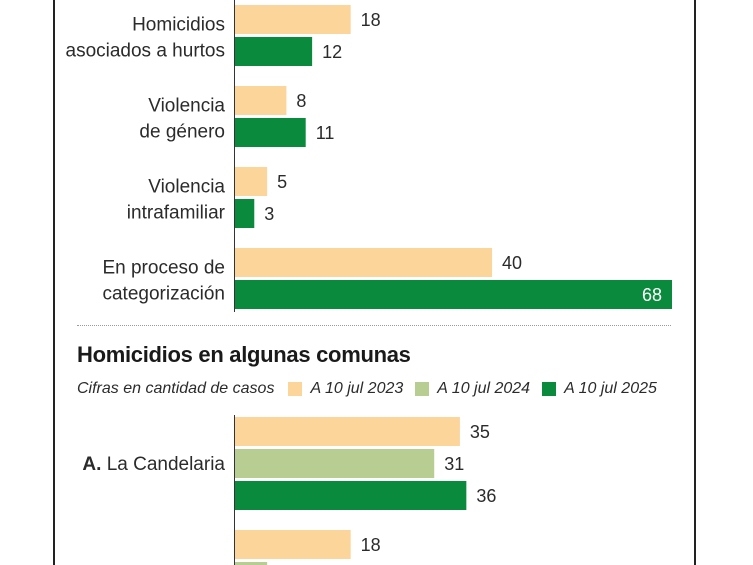 This screenshot has width=753, height=565. Describe the element at coordinates (234, 490) in the screenshot. I see `bottom-chart-axis` at that location.